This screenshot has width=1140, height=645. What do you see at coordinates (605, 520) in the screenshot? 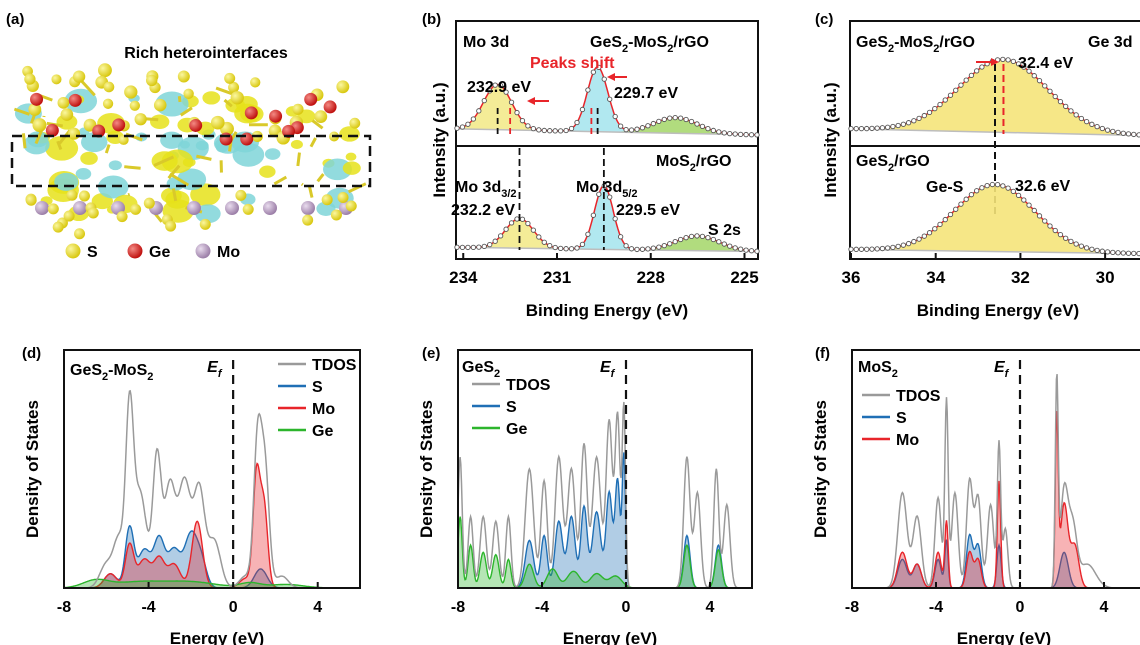
I see `s-pdos-area` at bounding box center [605, 520].